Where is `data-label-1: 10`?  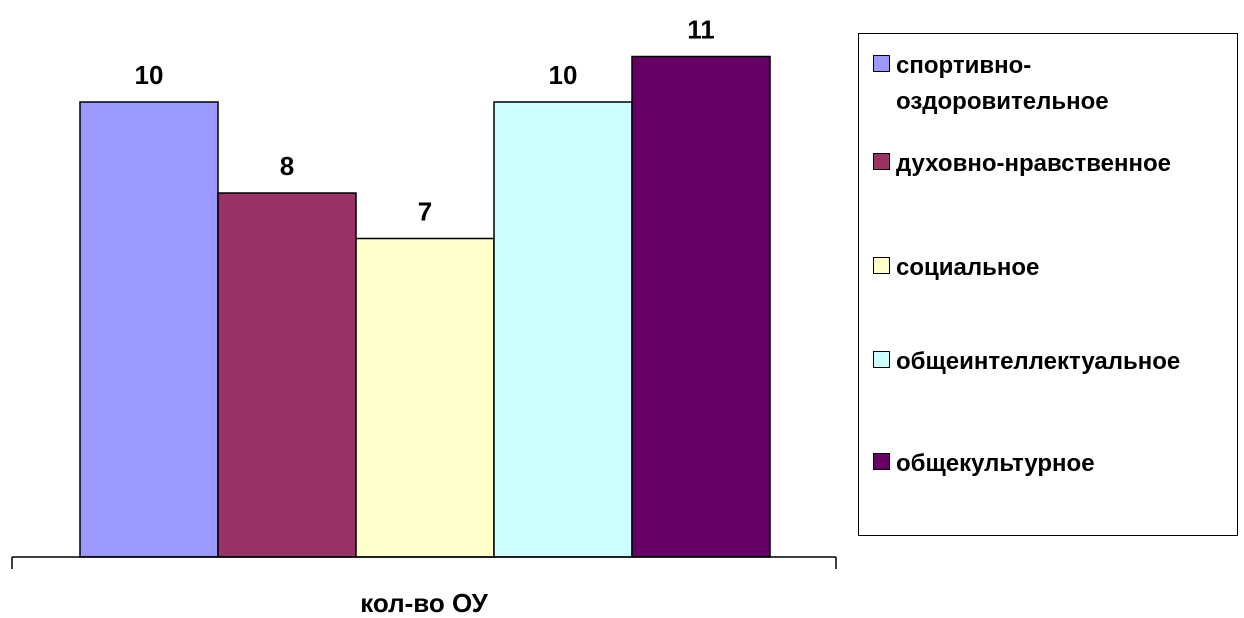 data-label-1: 10 is located at coordinates (149, 75).